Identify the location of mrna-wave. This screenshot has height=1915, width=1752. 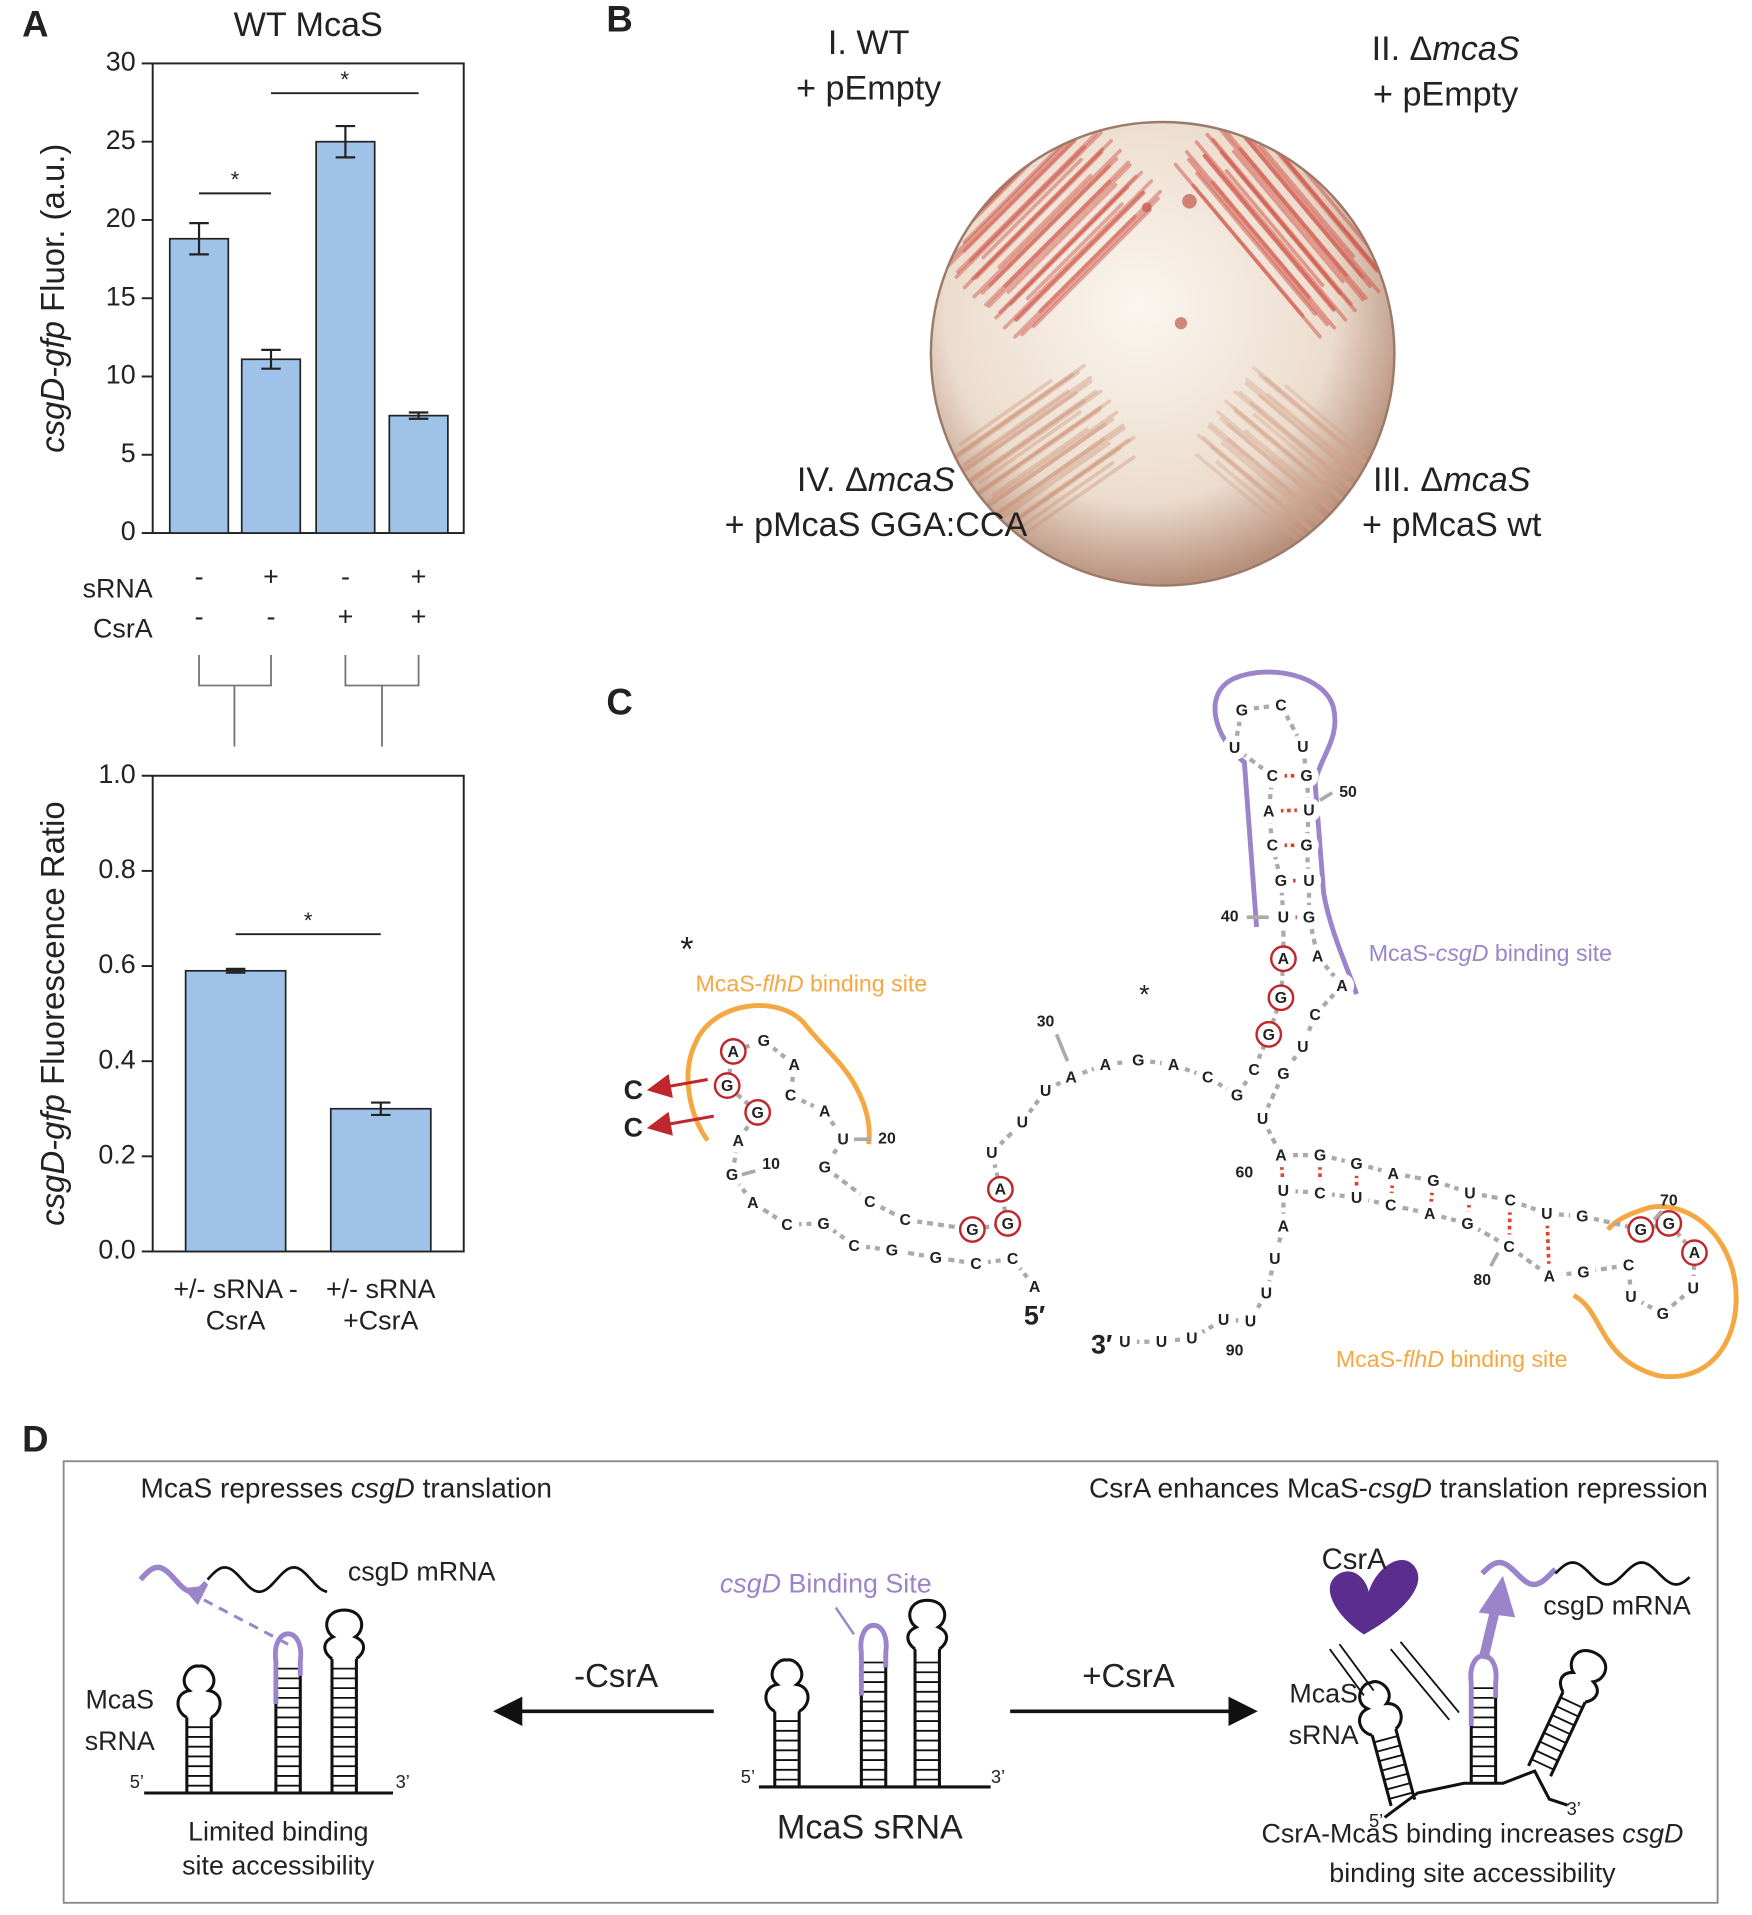
(1622, 1573).